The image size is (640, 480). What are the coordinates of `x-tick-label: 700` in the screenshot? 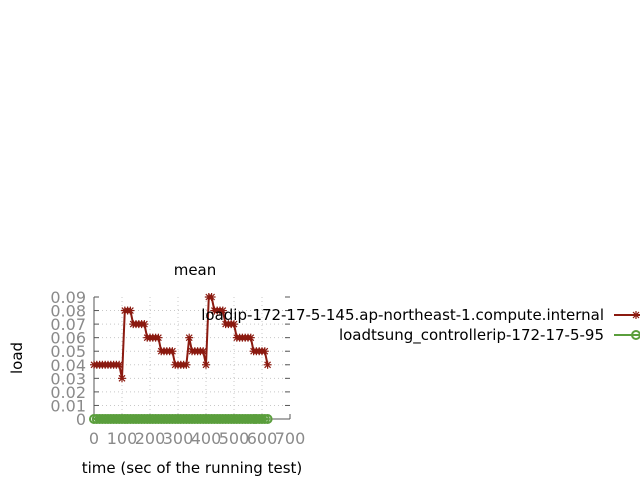 It's located at (290, 438).